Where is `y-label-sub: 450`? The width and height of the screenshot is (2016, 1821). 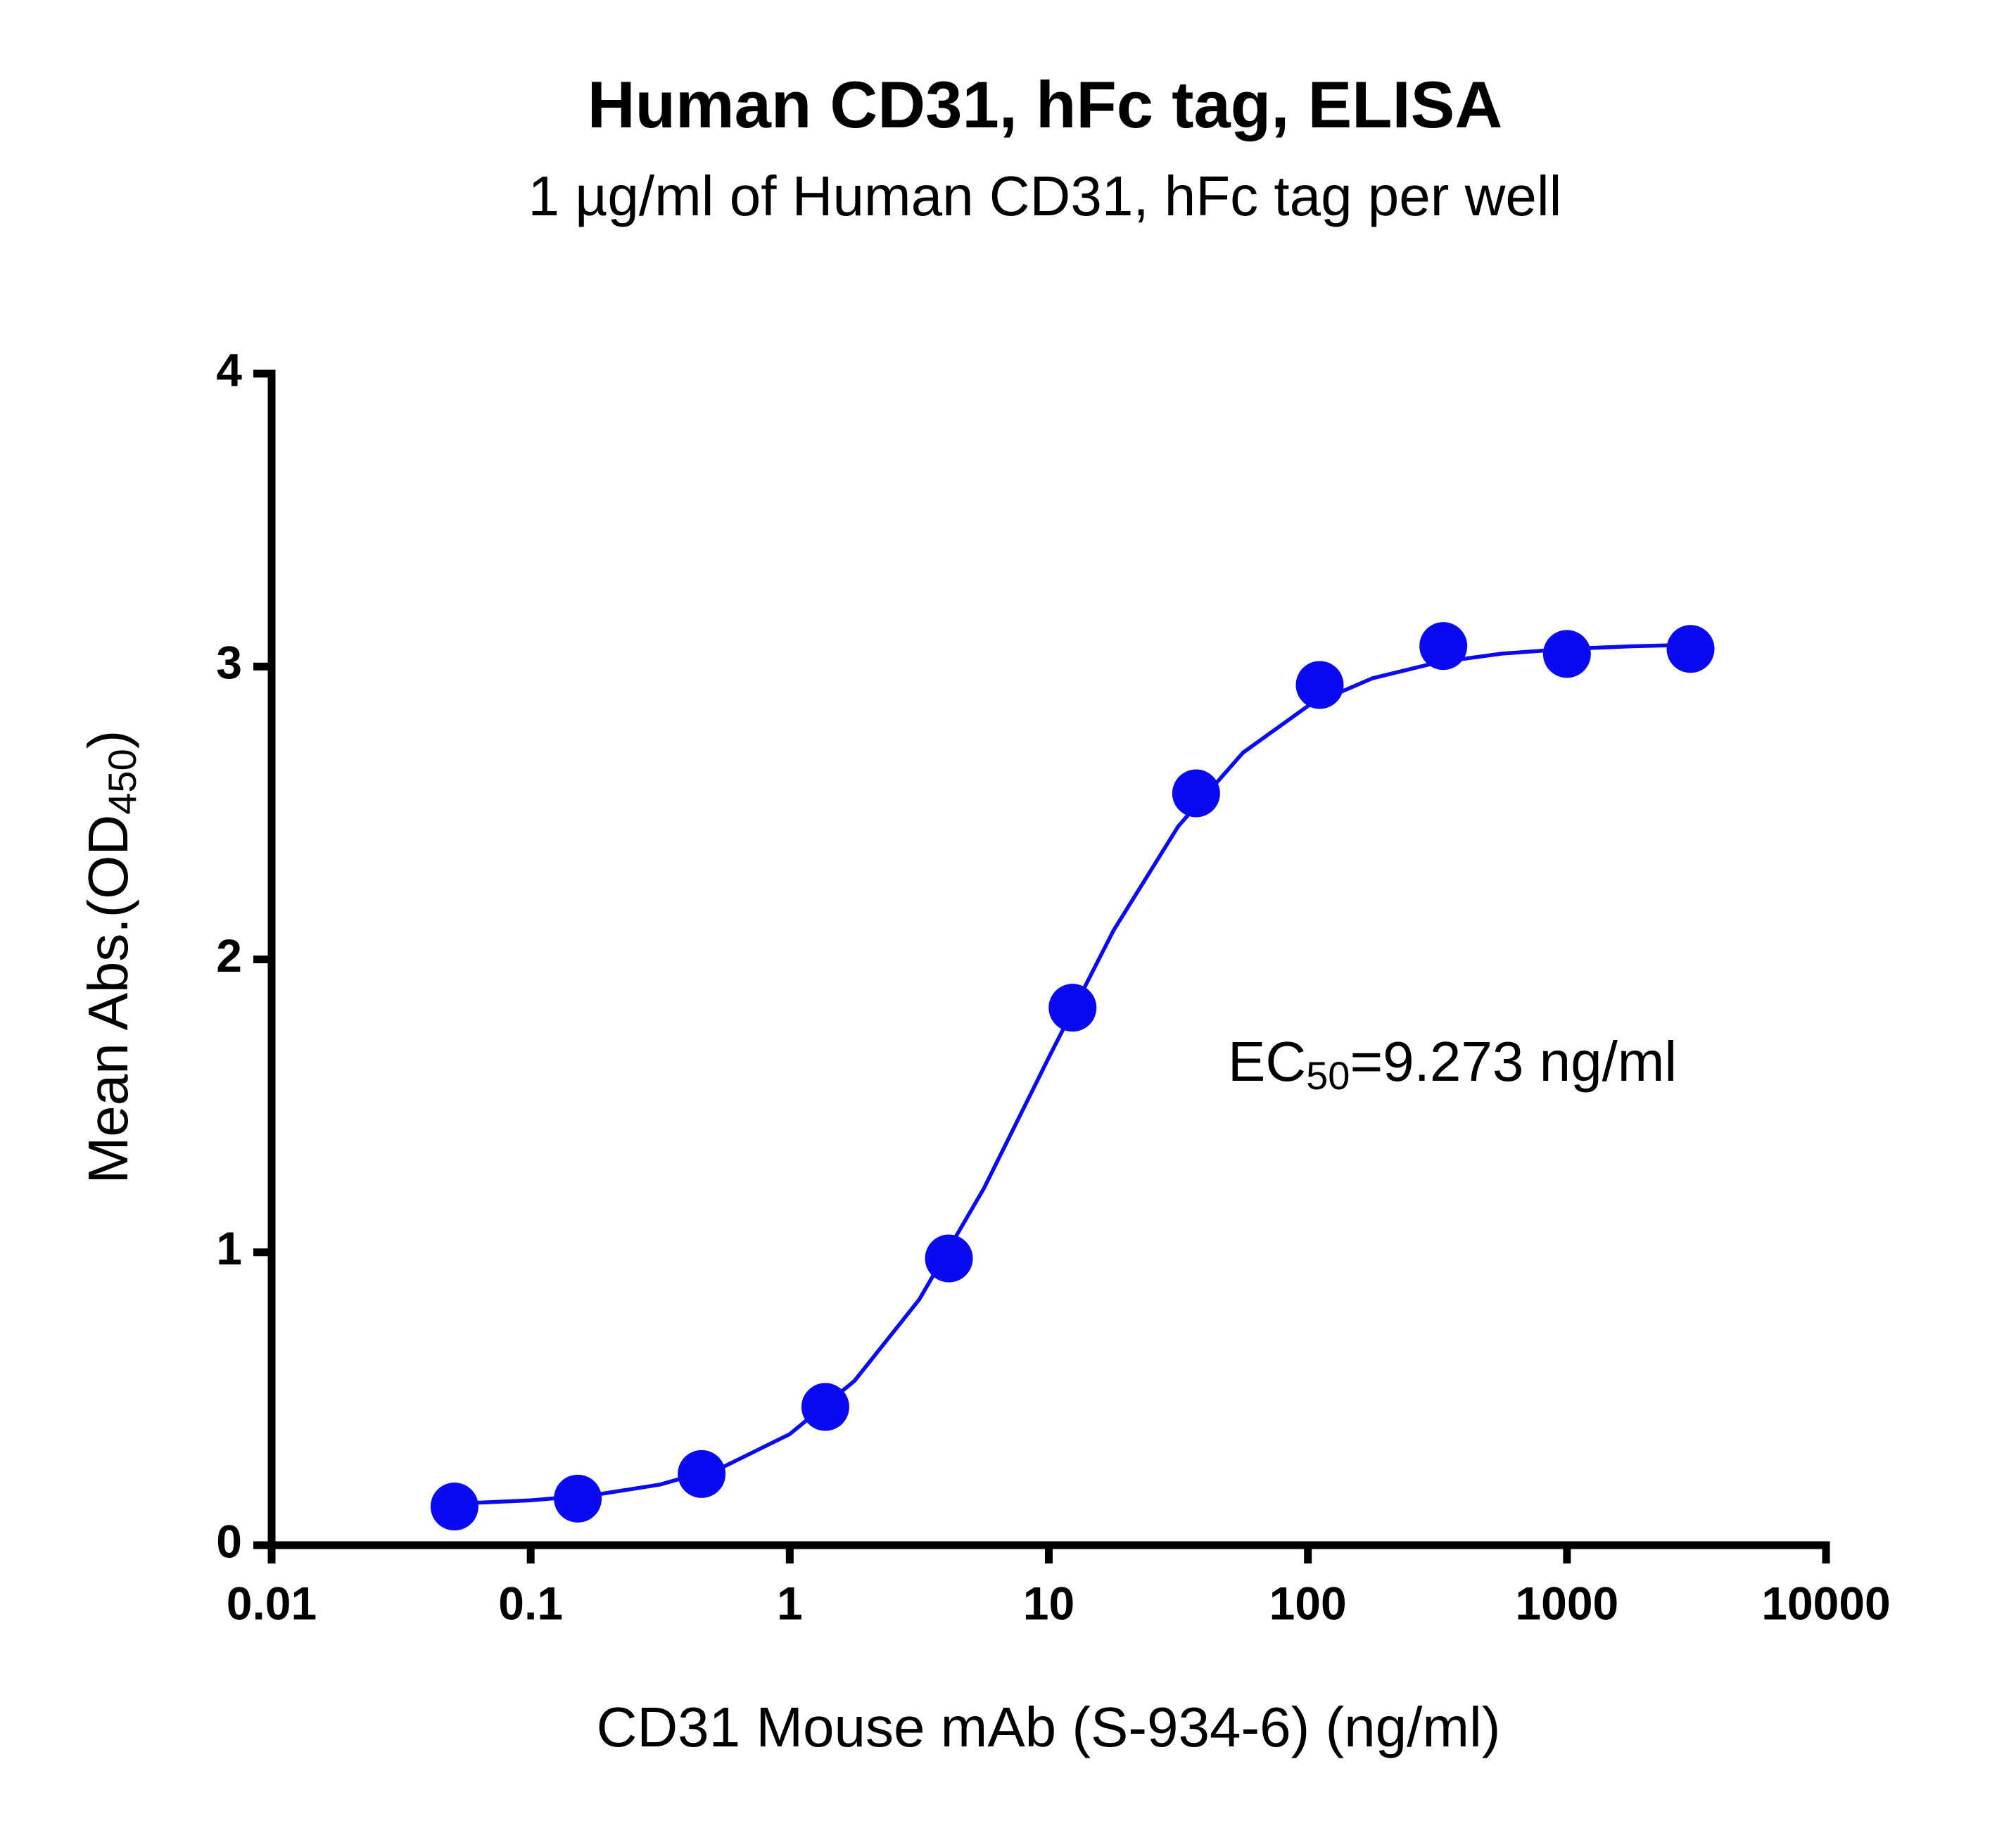 y-label-sub: 450 is located at coordinates (122, 781).